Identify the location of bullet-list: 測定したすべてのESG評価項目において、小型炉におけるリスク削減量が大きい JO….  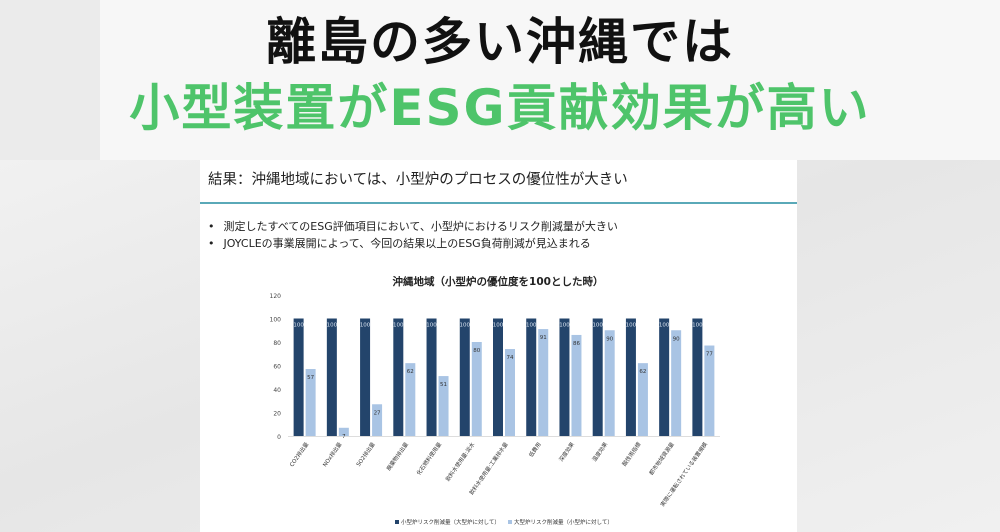
(413, 235).